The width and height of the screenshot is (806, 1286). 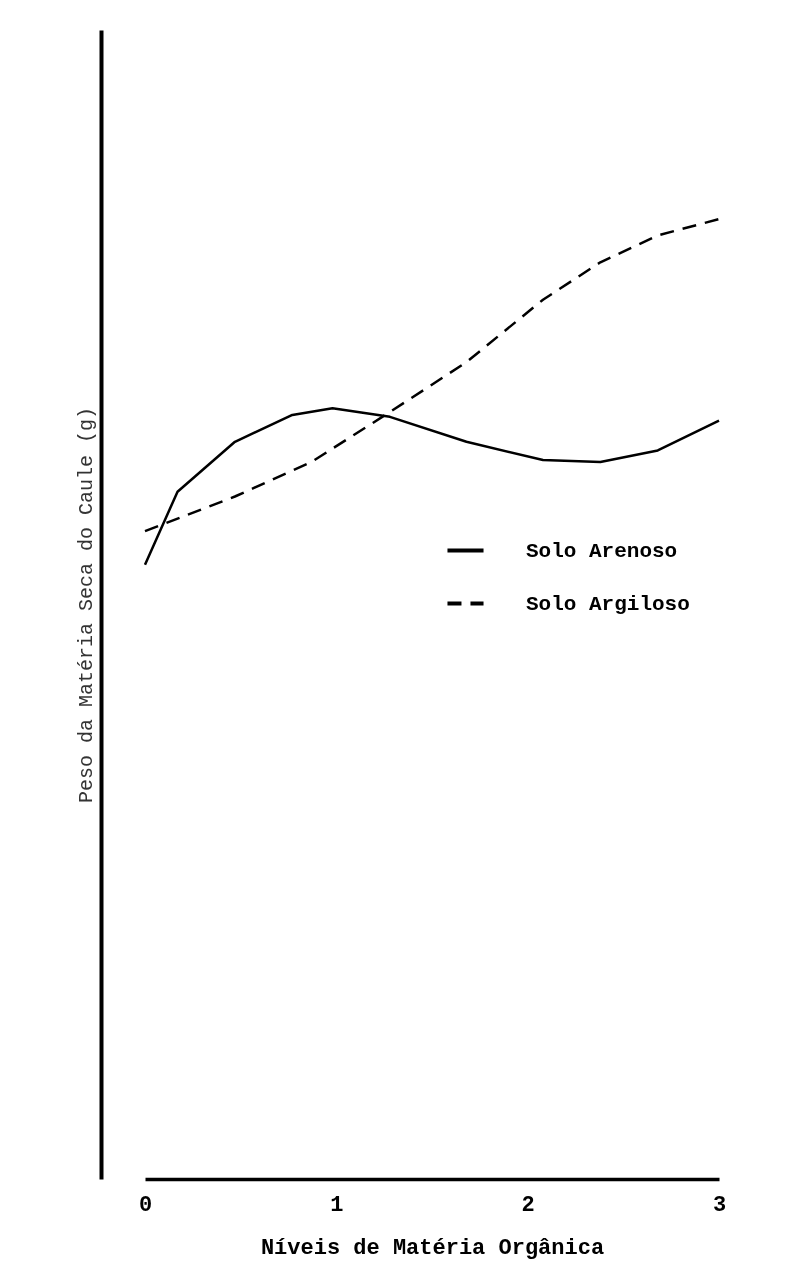 I want to click on x-axis-title: Níveis de Matéria Orgânica, so click(x=432, y=1248).